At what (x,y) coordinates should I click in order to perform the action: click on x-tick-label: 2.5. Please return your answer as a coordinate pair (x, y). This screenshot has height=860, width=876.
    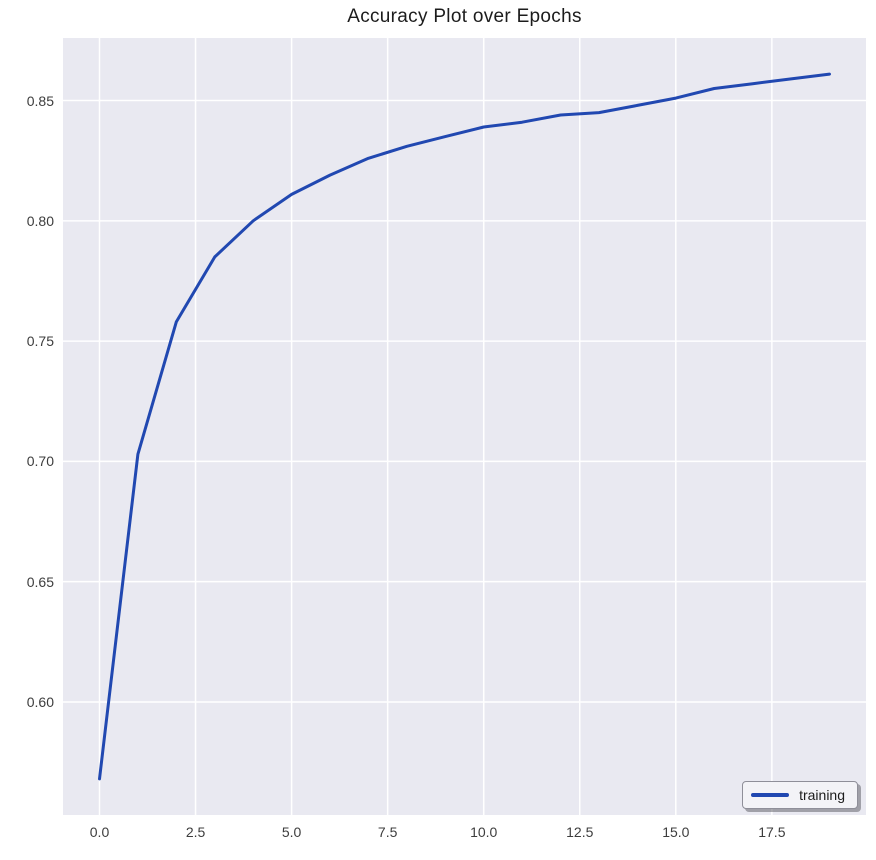
    Looking at the image, I should click on (195, 832).